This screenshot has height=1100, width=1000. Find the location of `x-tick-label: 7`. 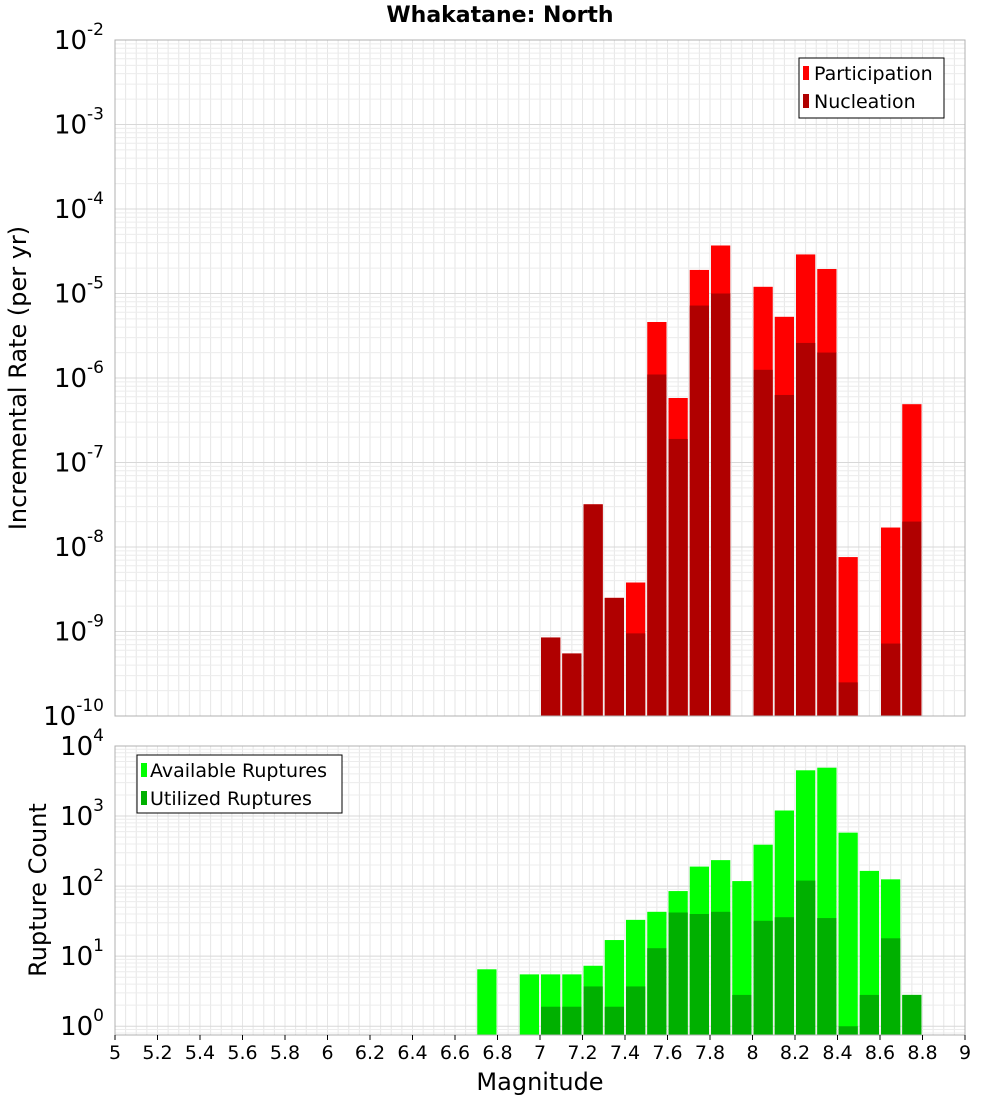

x-tick-label: 7 is located at coordinates (540, 1053).